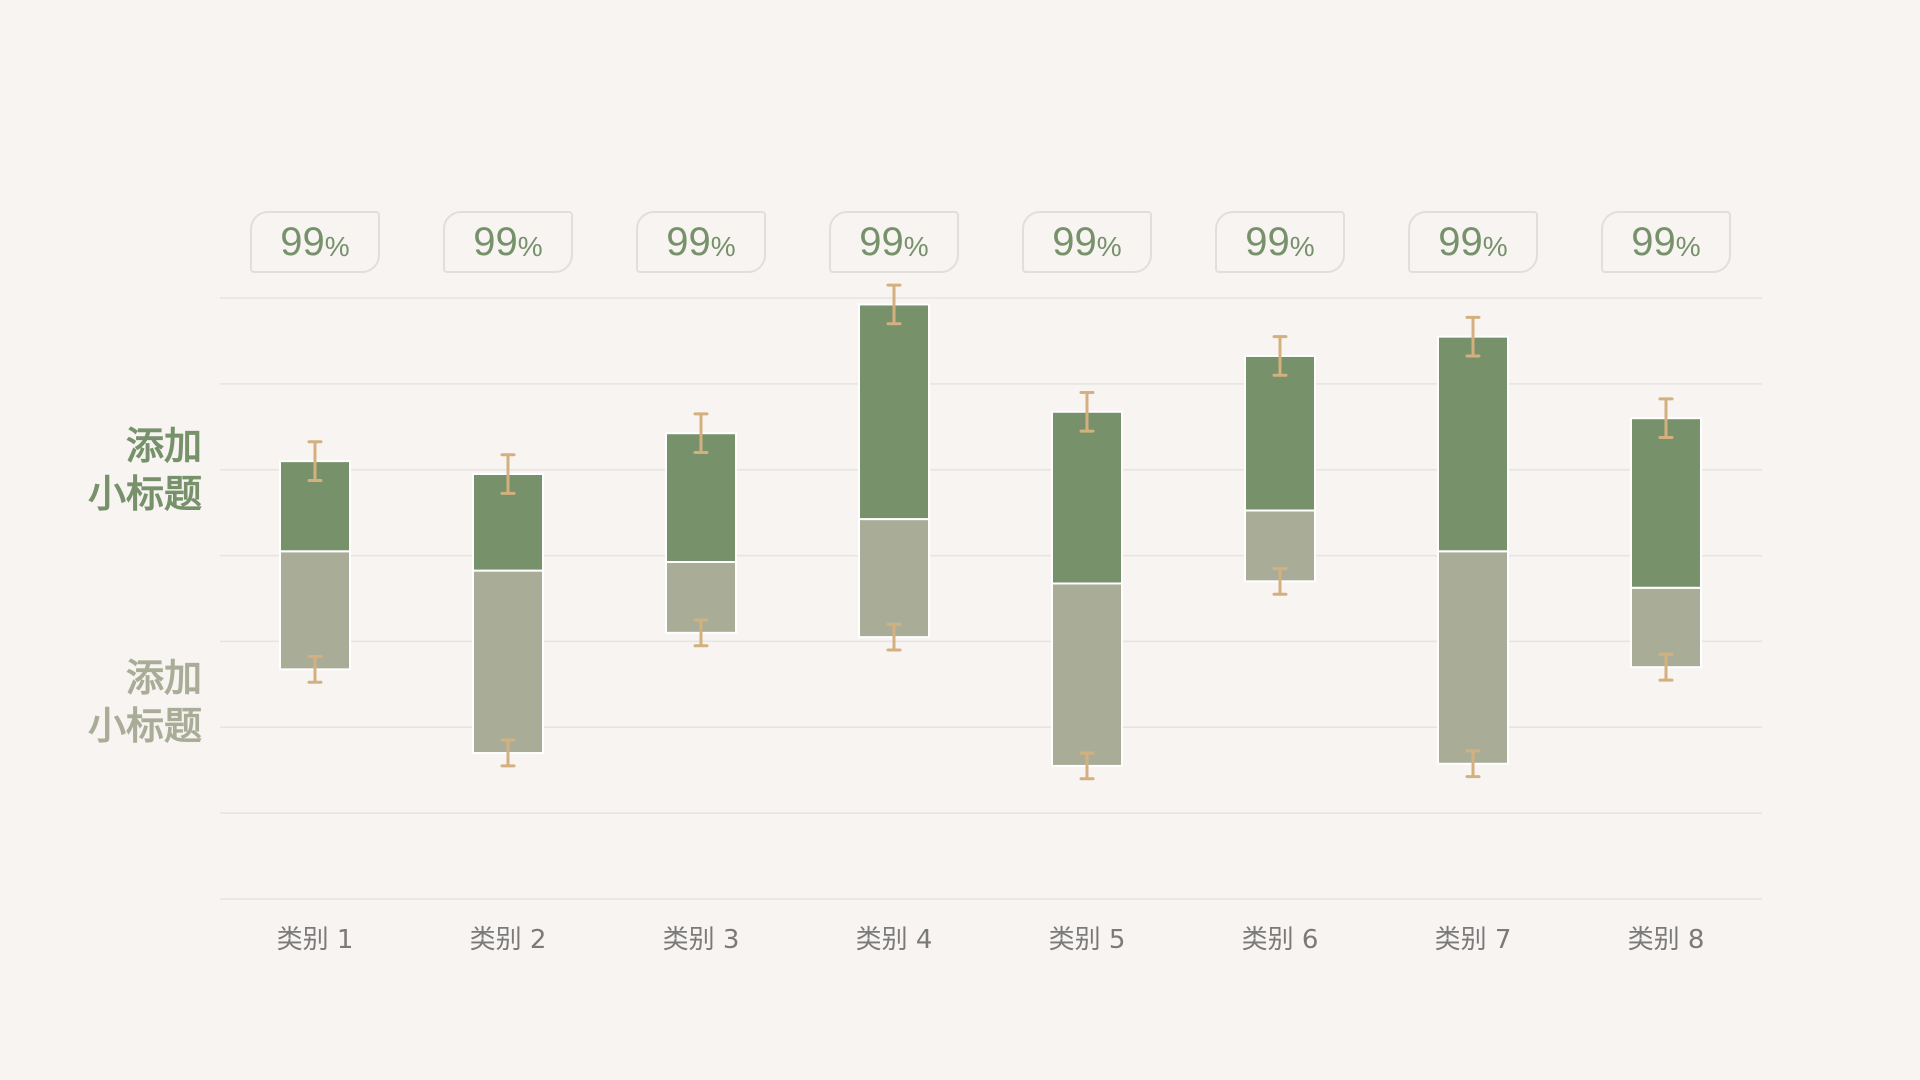 Image resolution: width=1920 pixels, height=1080 pixels. Describe the element at coordinates (1280, 940) in the screenshot. I see `x-tick-label: 类别 6` at that location.